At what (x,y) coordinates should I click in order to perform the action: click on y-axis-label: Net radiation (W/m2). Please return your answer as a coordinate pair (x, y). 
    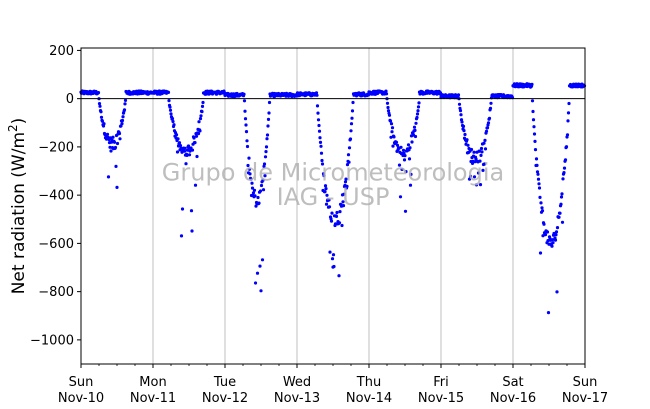
    Looking at the image, I should click on (17, 206).